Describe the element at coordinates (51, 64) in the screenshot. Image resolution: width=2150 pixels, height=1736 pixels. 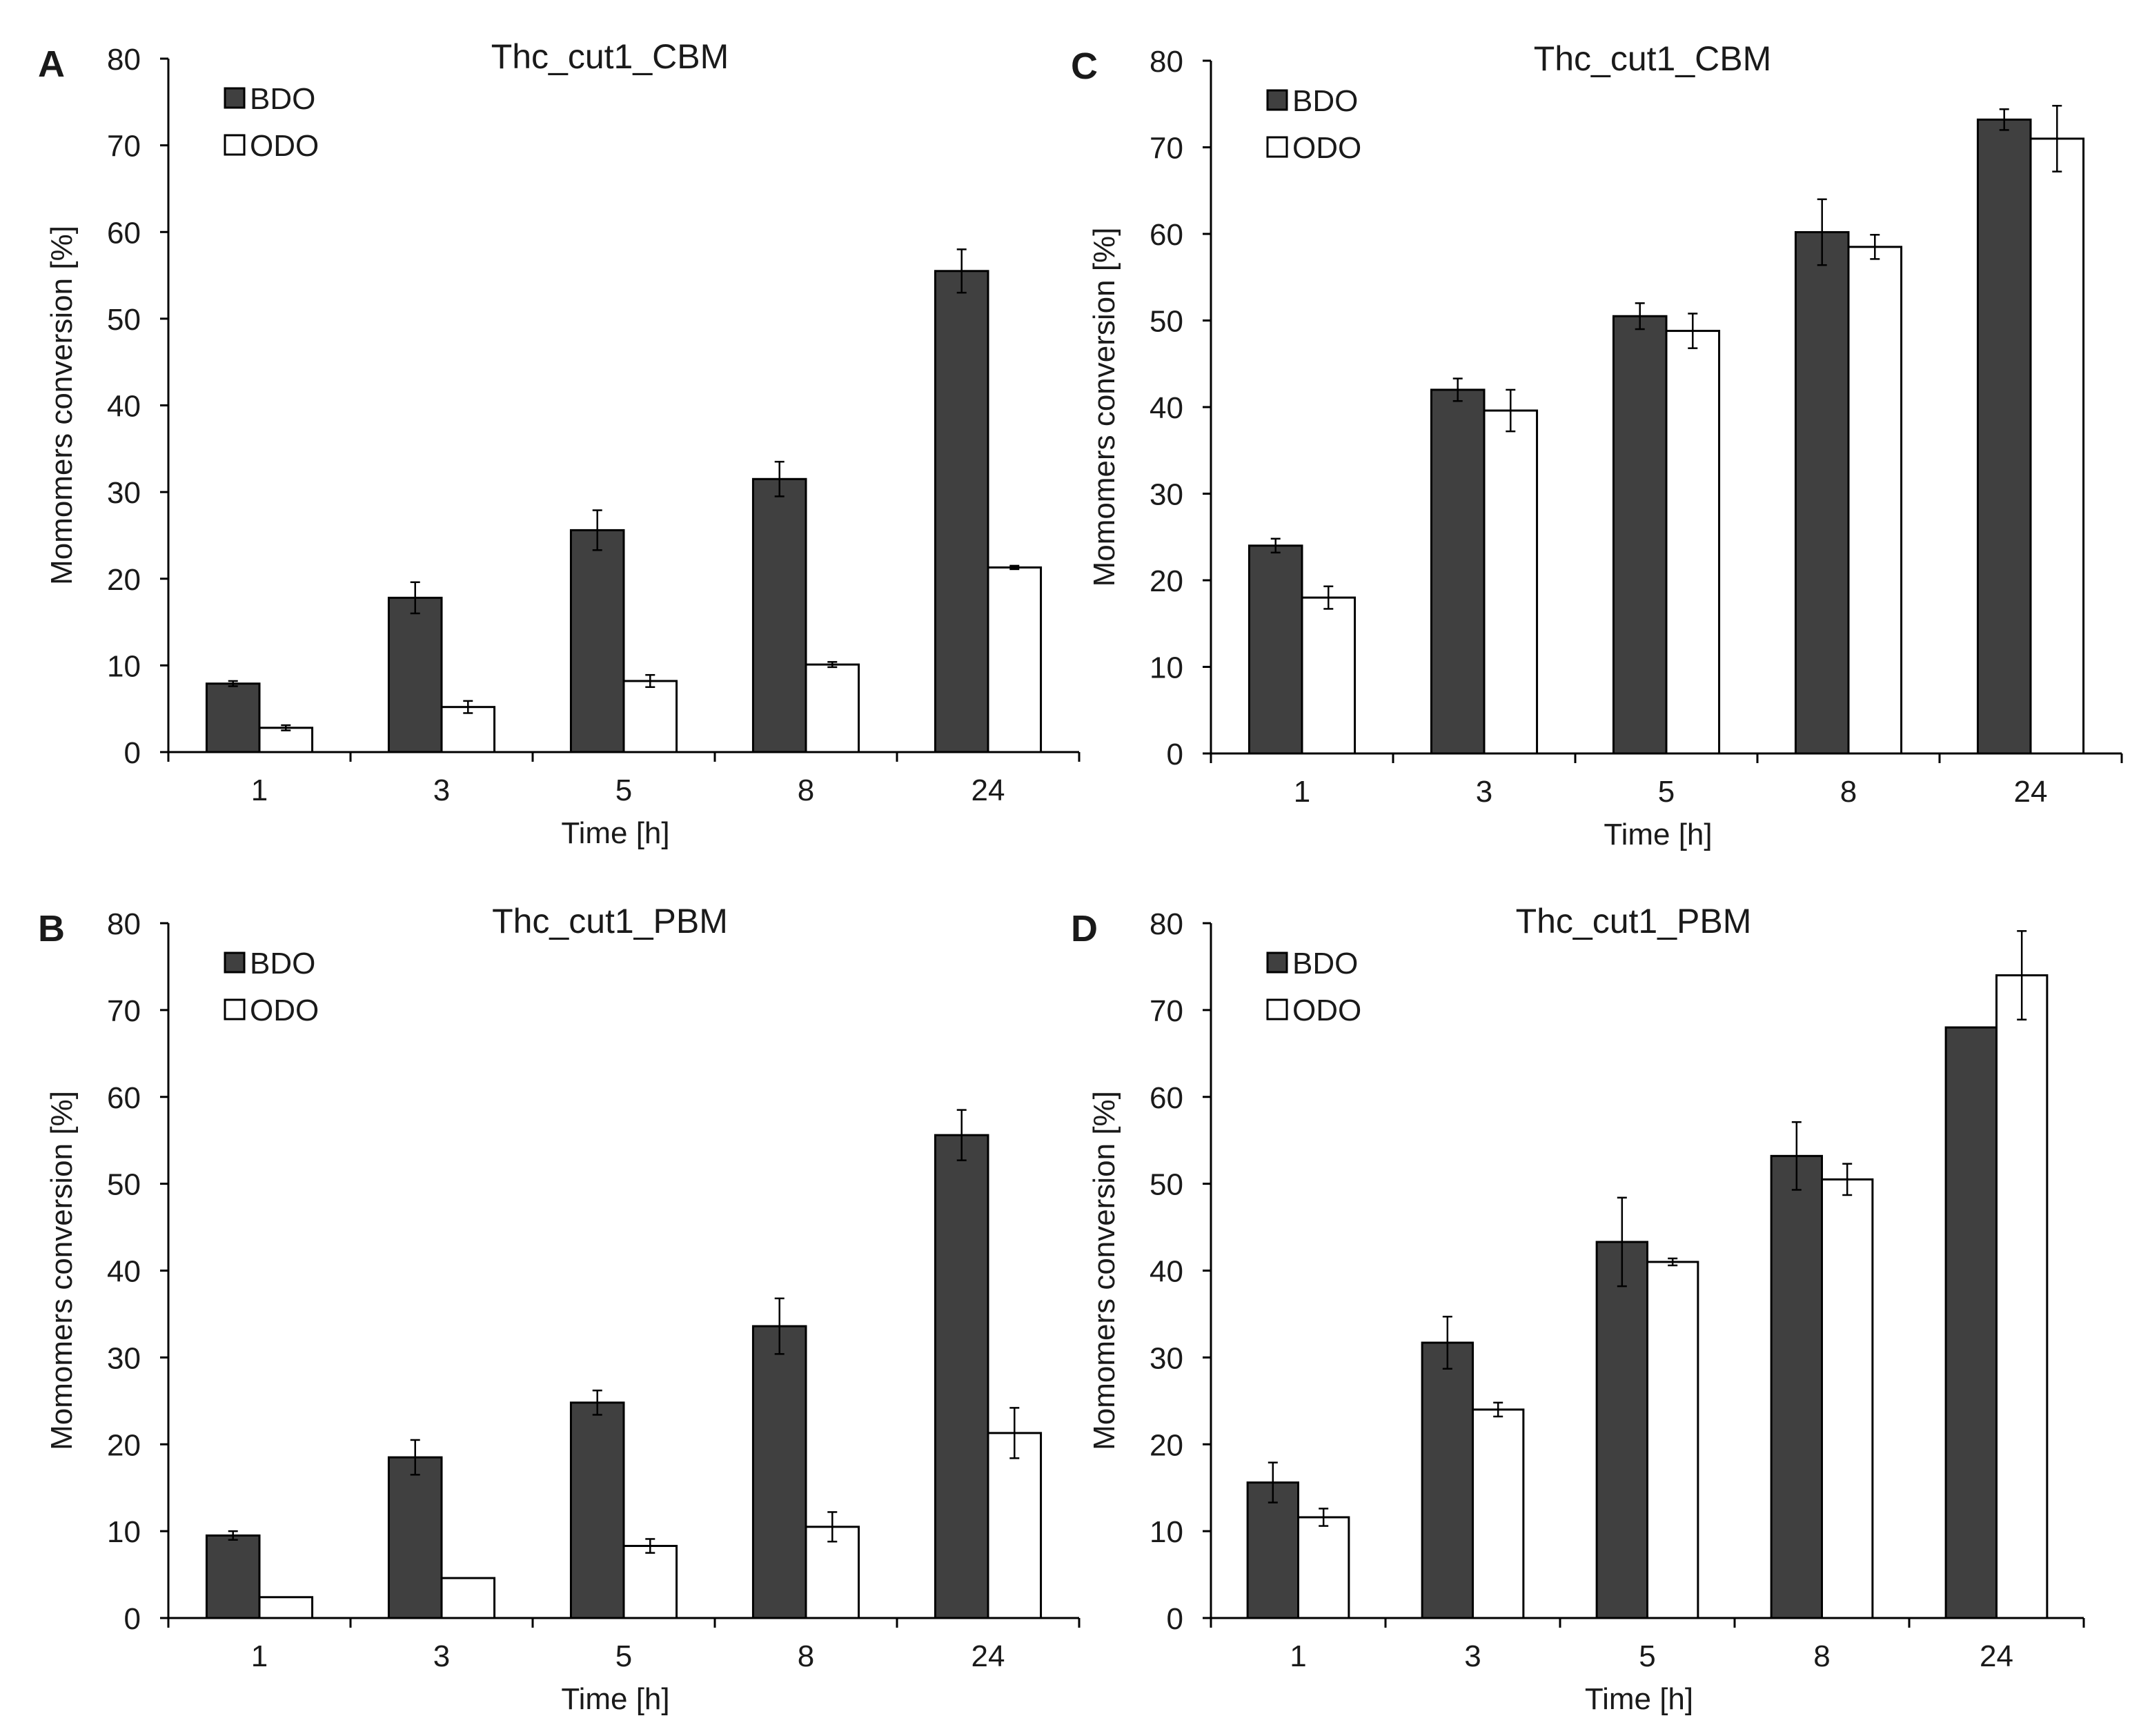
I see `panel-letter: A` at that location.